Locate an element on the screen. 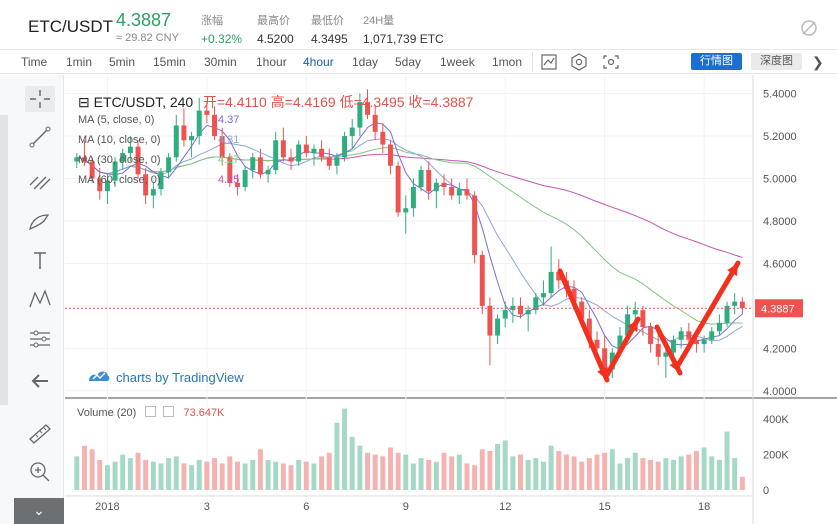 This screenshot has width=837, height=524. interval-1min: 1min is located at coordinates (79, 62).